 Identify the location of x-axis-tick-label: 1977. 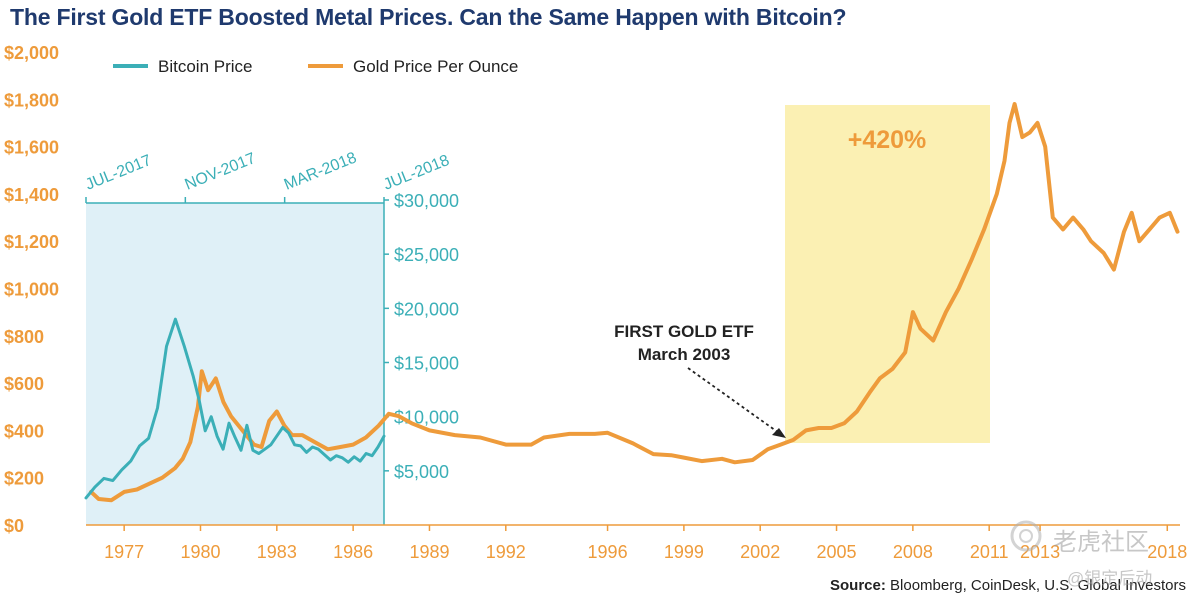
(124, 552).